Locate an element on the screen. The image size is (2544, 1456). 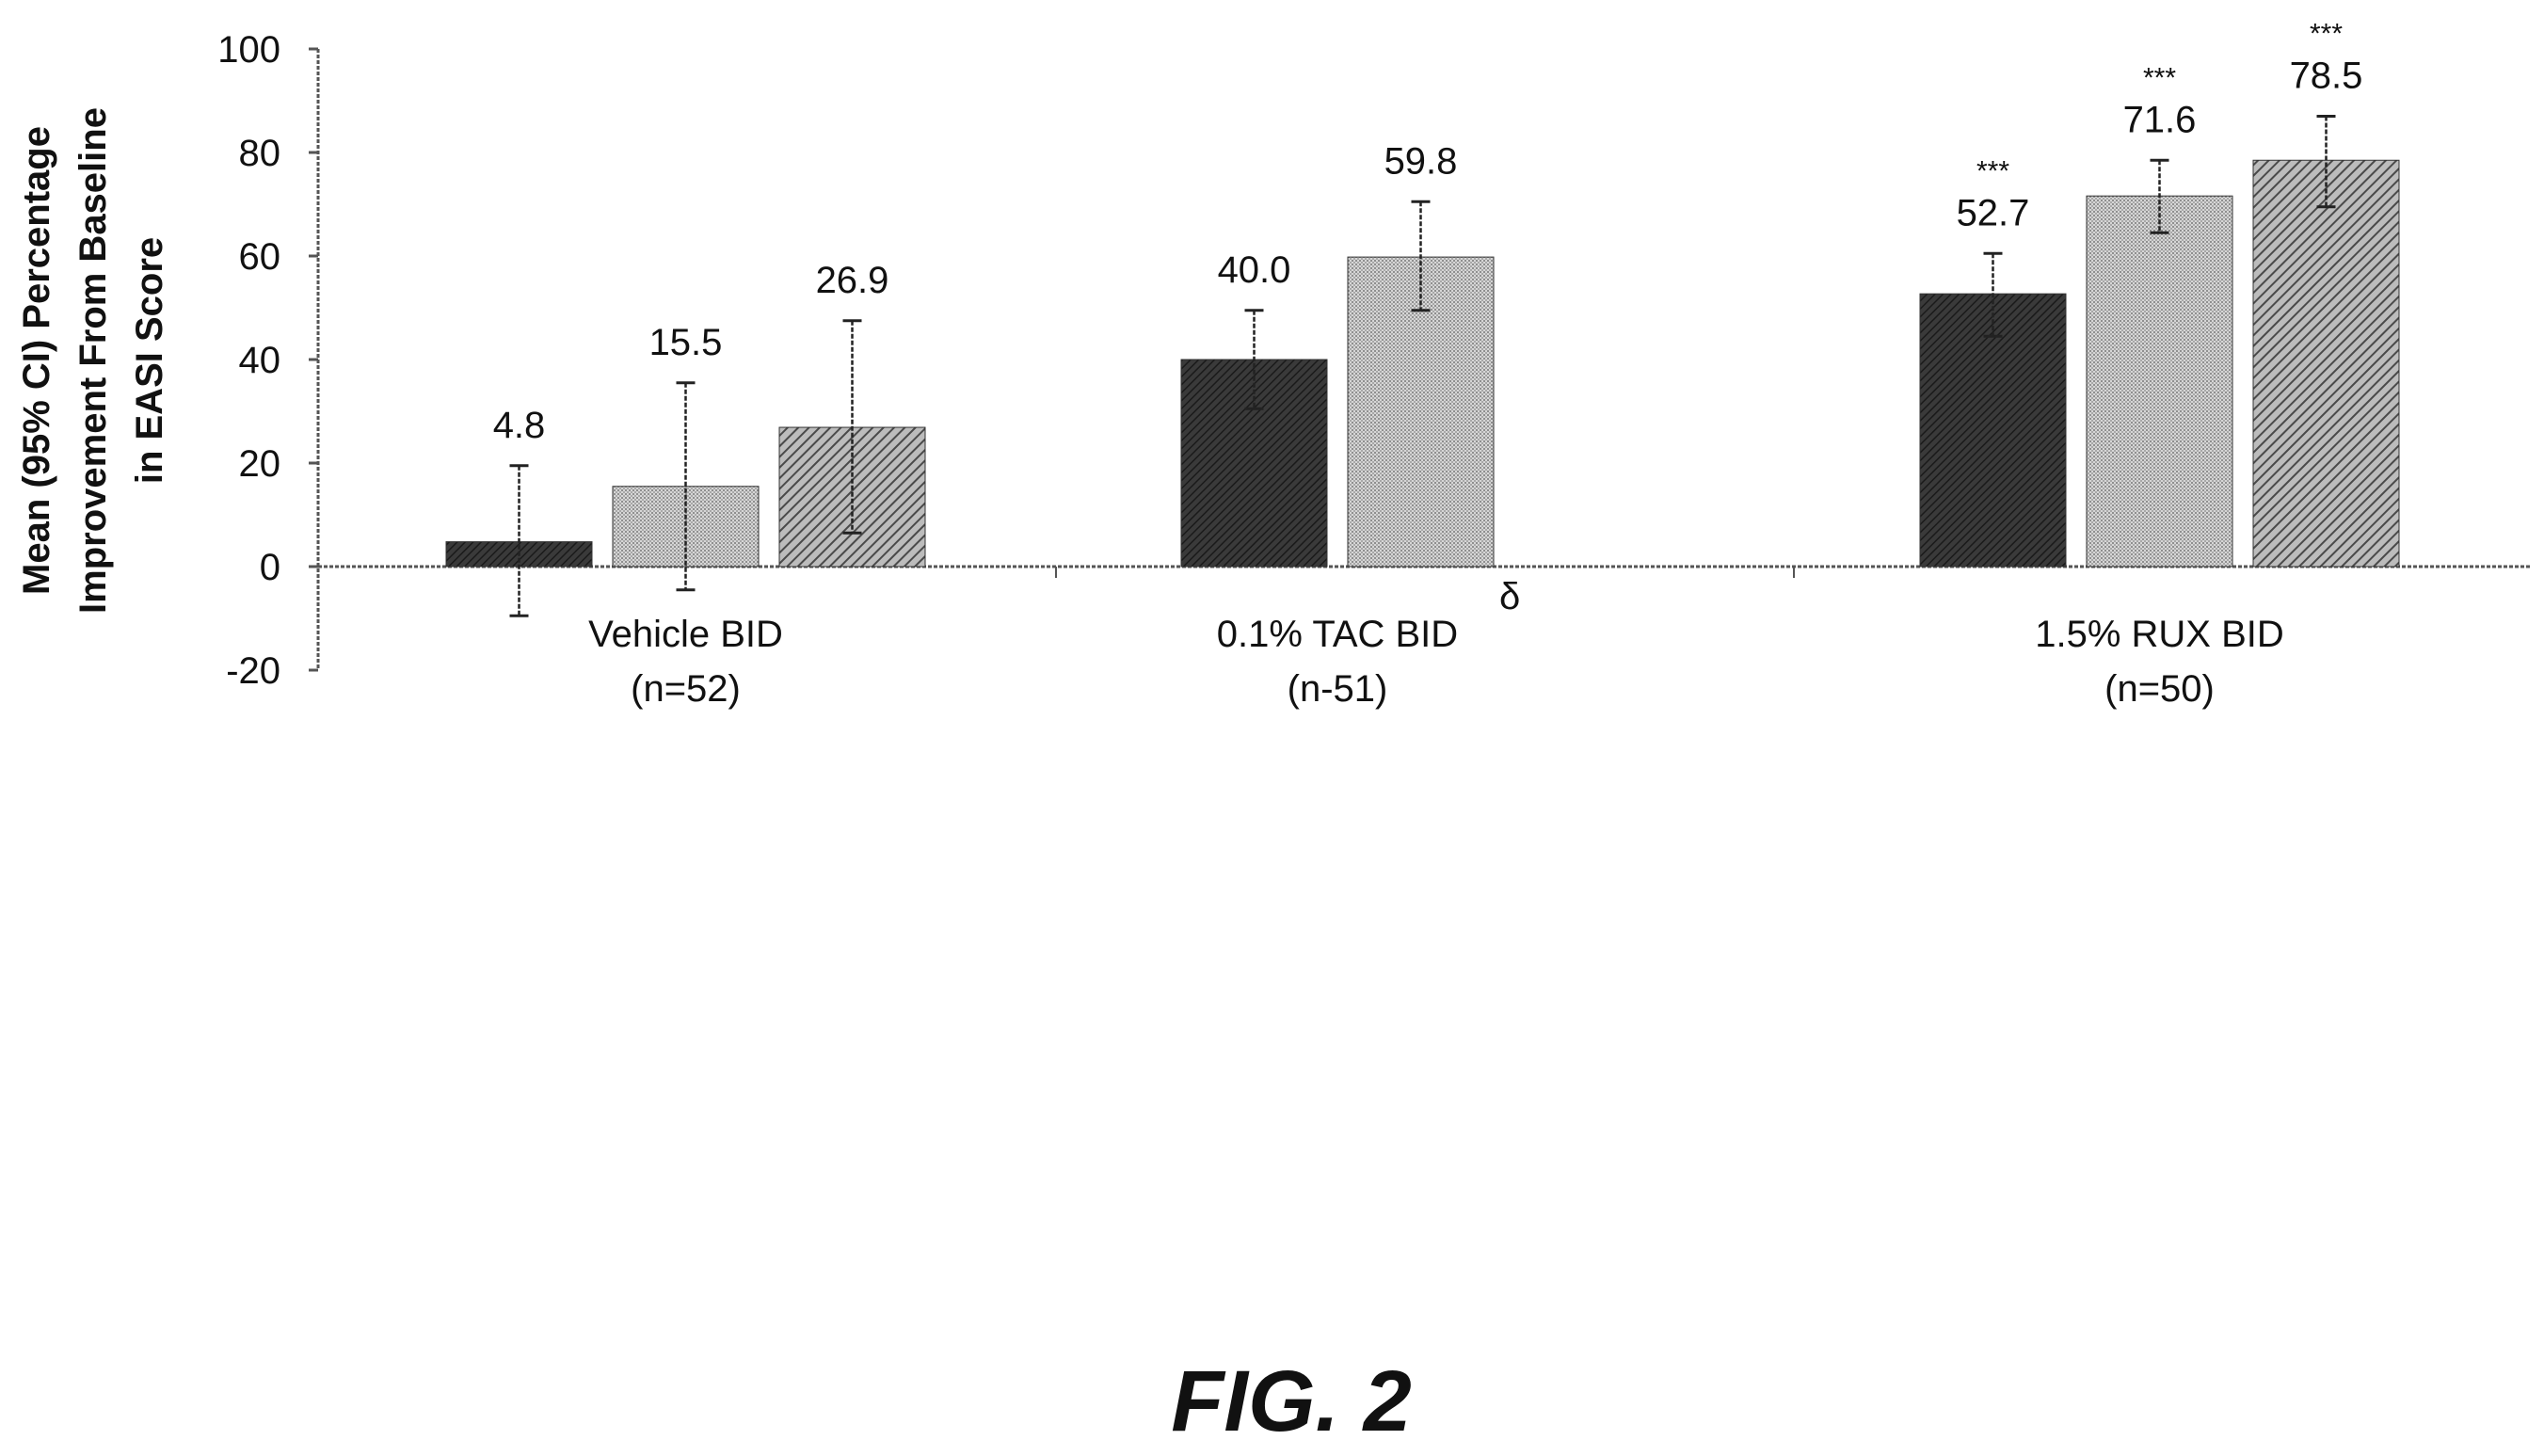
y-axis-title-line: Mean (95% CI) Percentage is located at coordinates (36, 360).